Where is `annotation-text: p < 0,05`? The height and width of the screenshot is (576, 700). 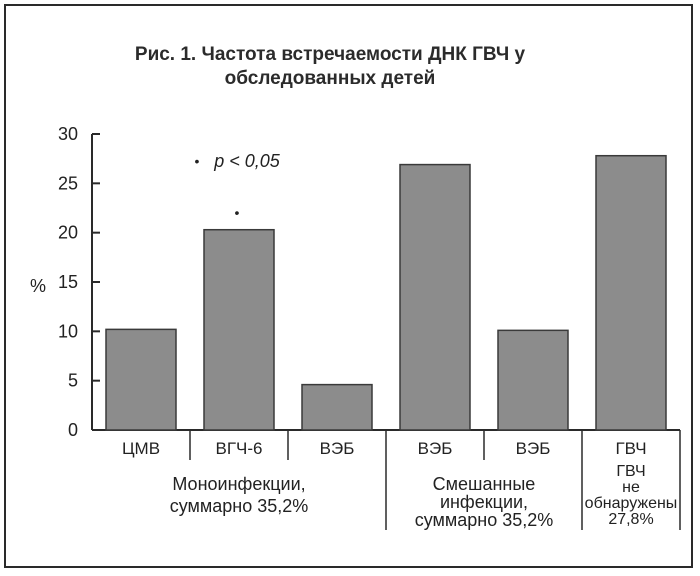 annotation-text: p < 0,05 is located at coordinates (247, 161).